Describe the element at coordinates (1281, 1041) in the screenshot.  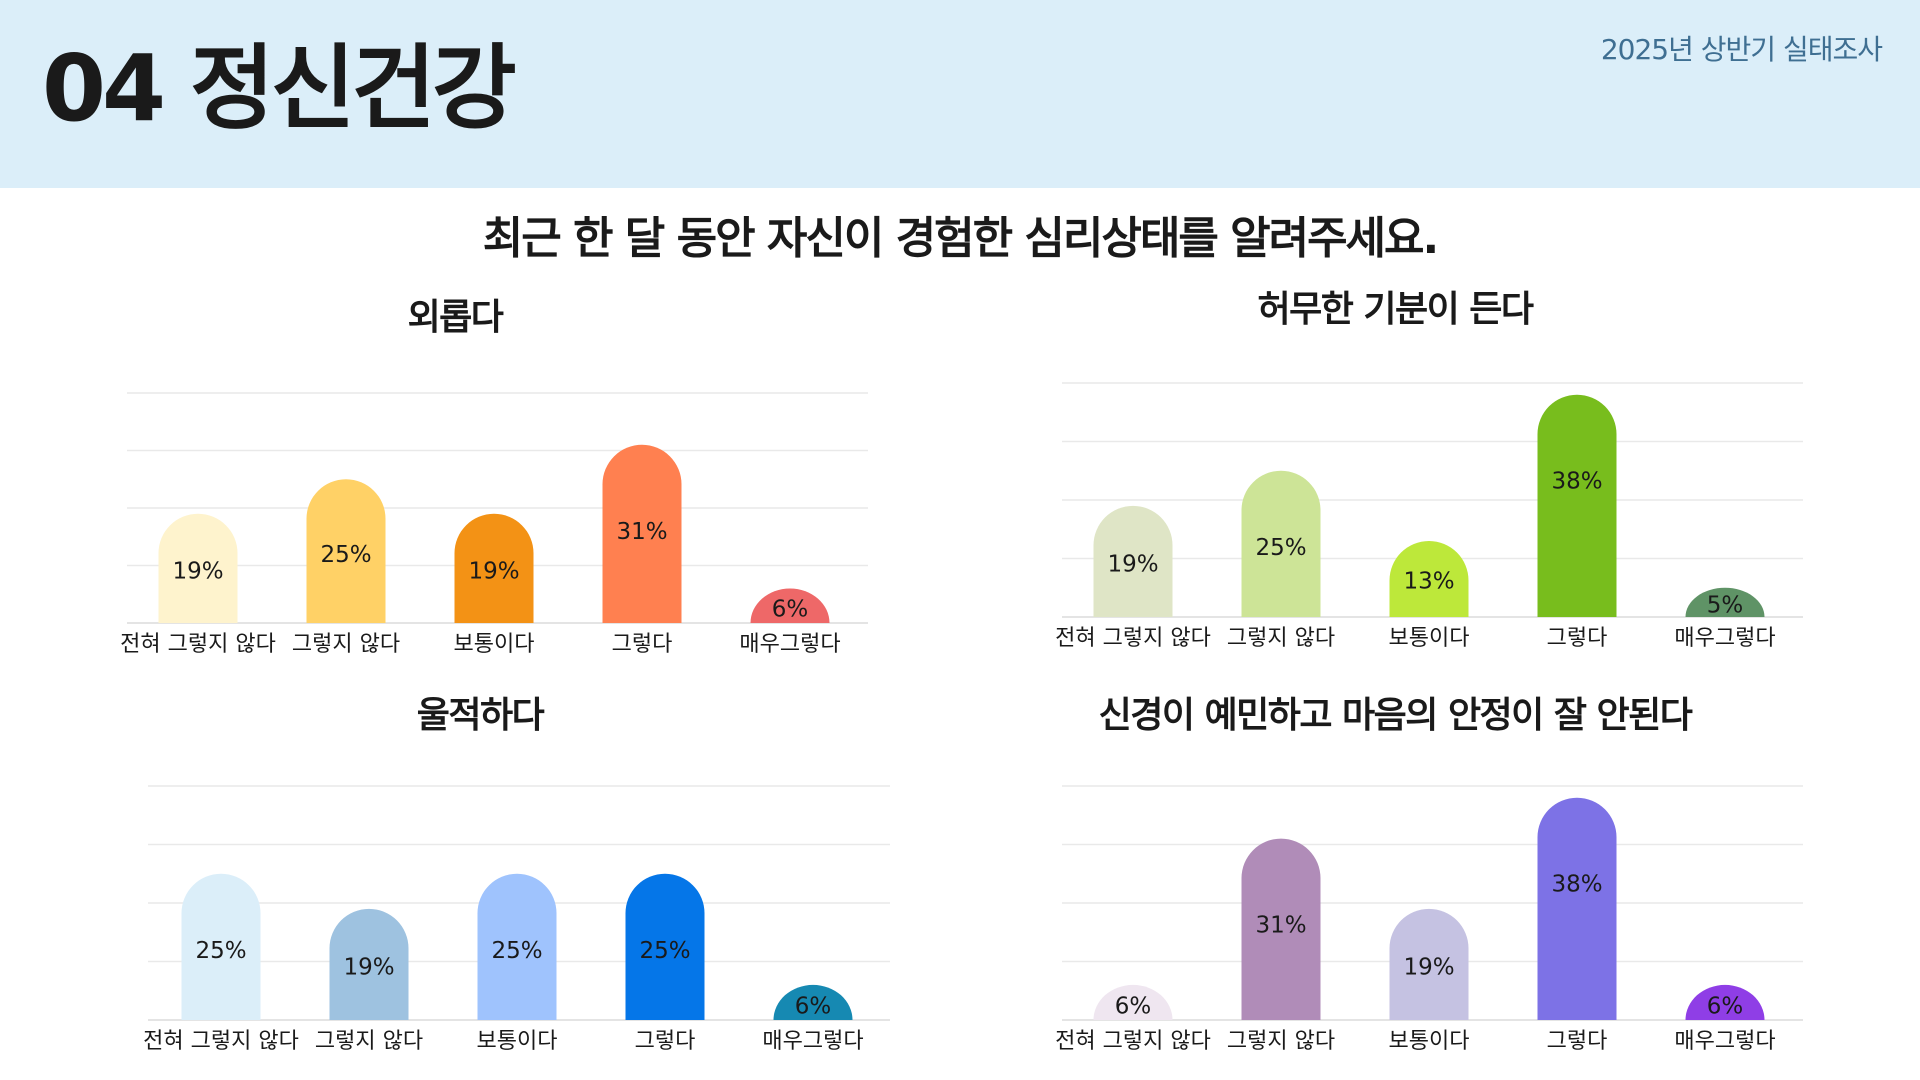
I see `nervous-category-label: 그렇지 않다` at that location.